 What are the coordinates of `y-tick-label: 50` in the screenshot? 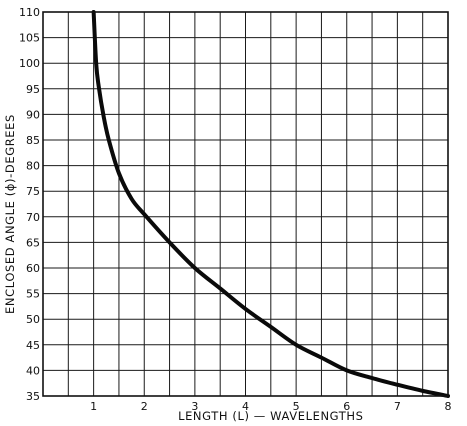 It's located at (33, 319).